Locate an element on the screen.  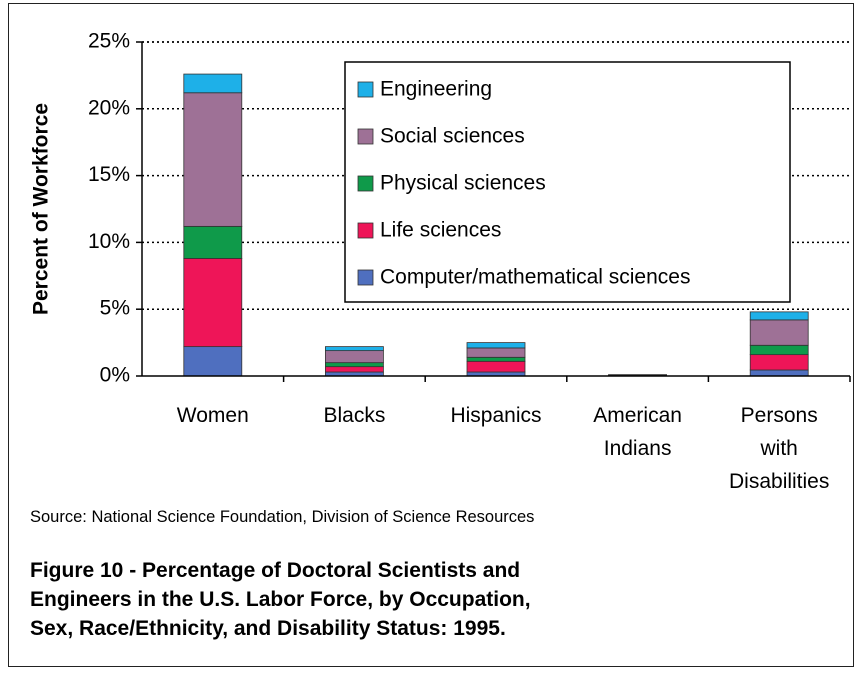
legend-label: Engineering is located at coordinates (436, 89).